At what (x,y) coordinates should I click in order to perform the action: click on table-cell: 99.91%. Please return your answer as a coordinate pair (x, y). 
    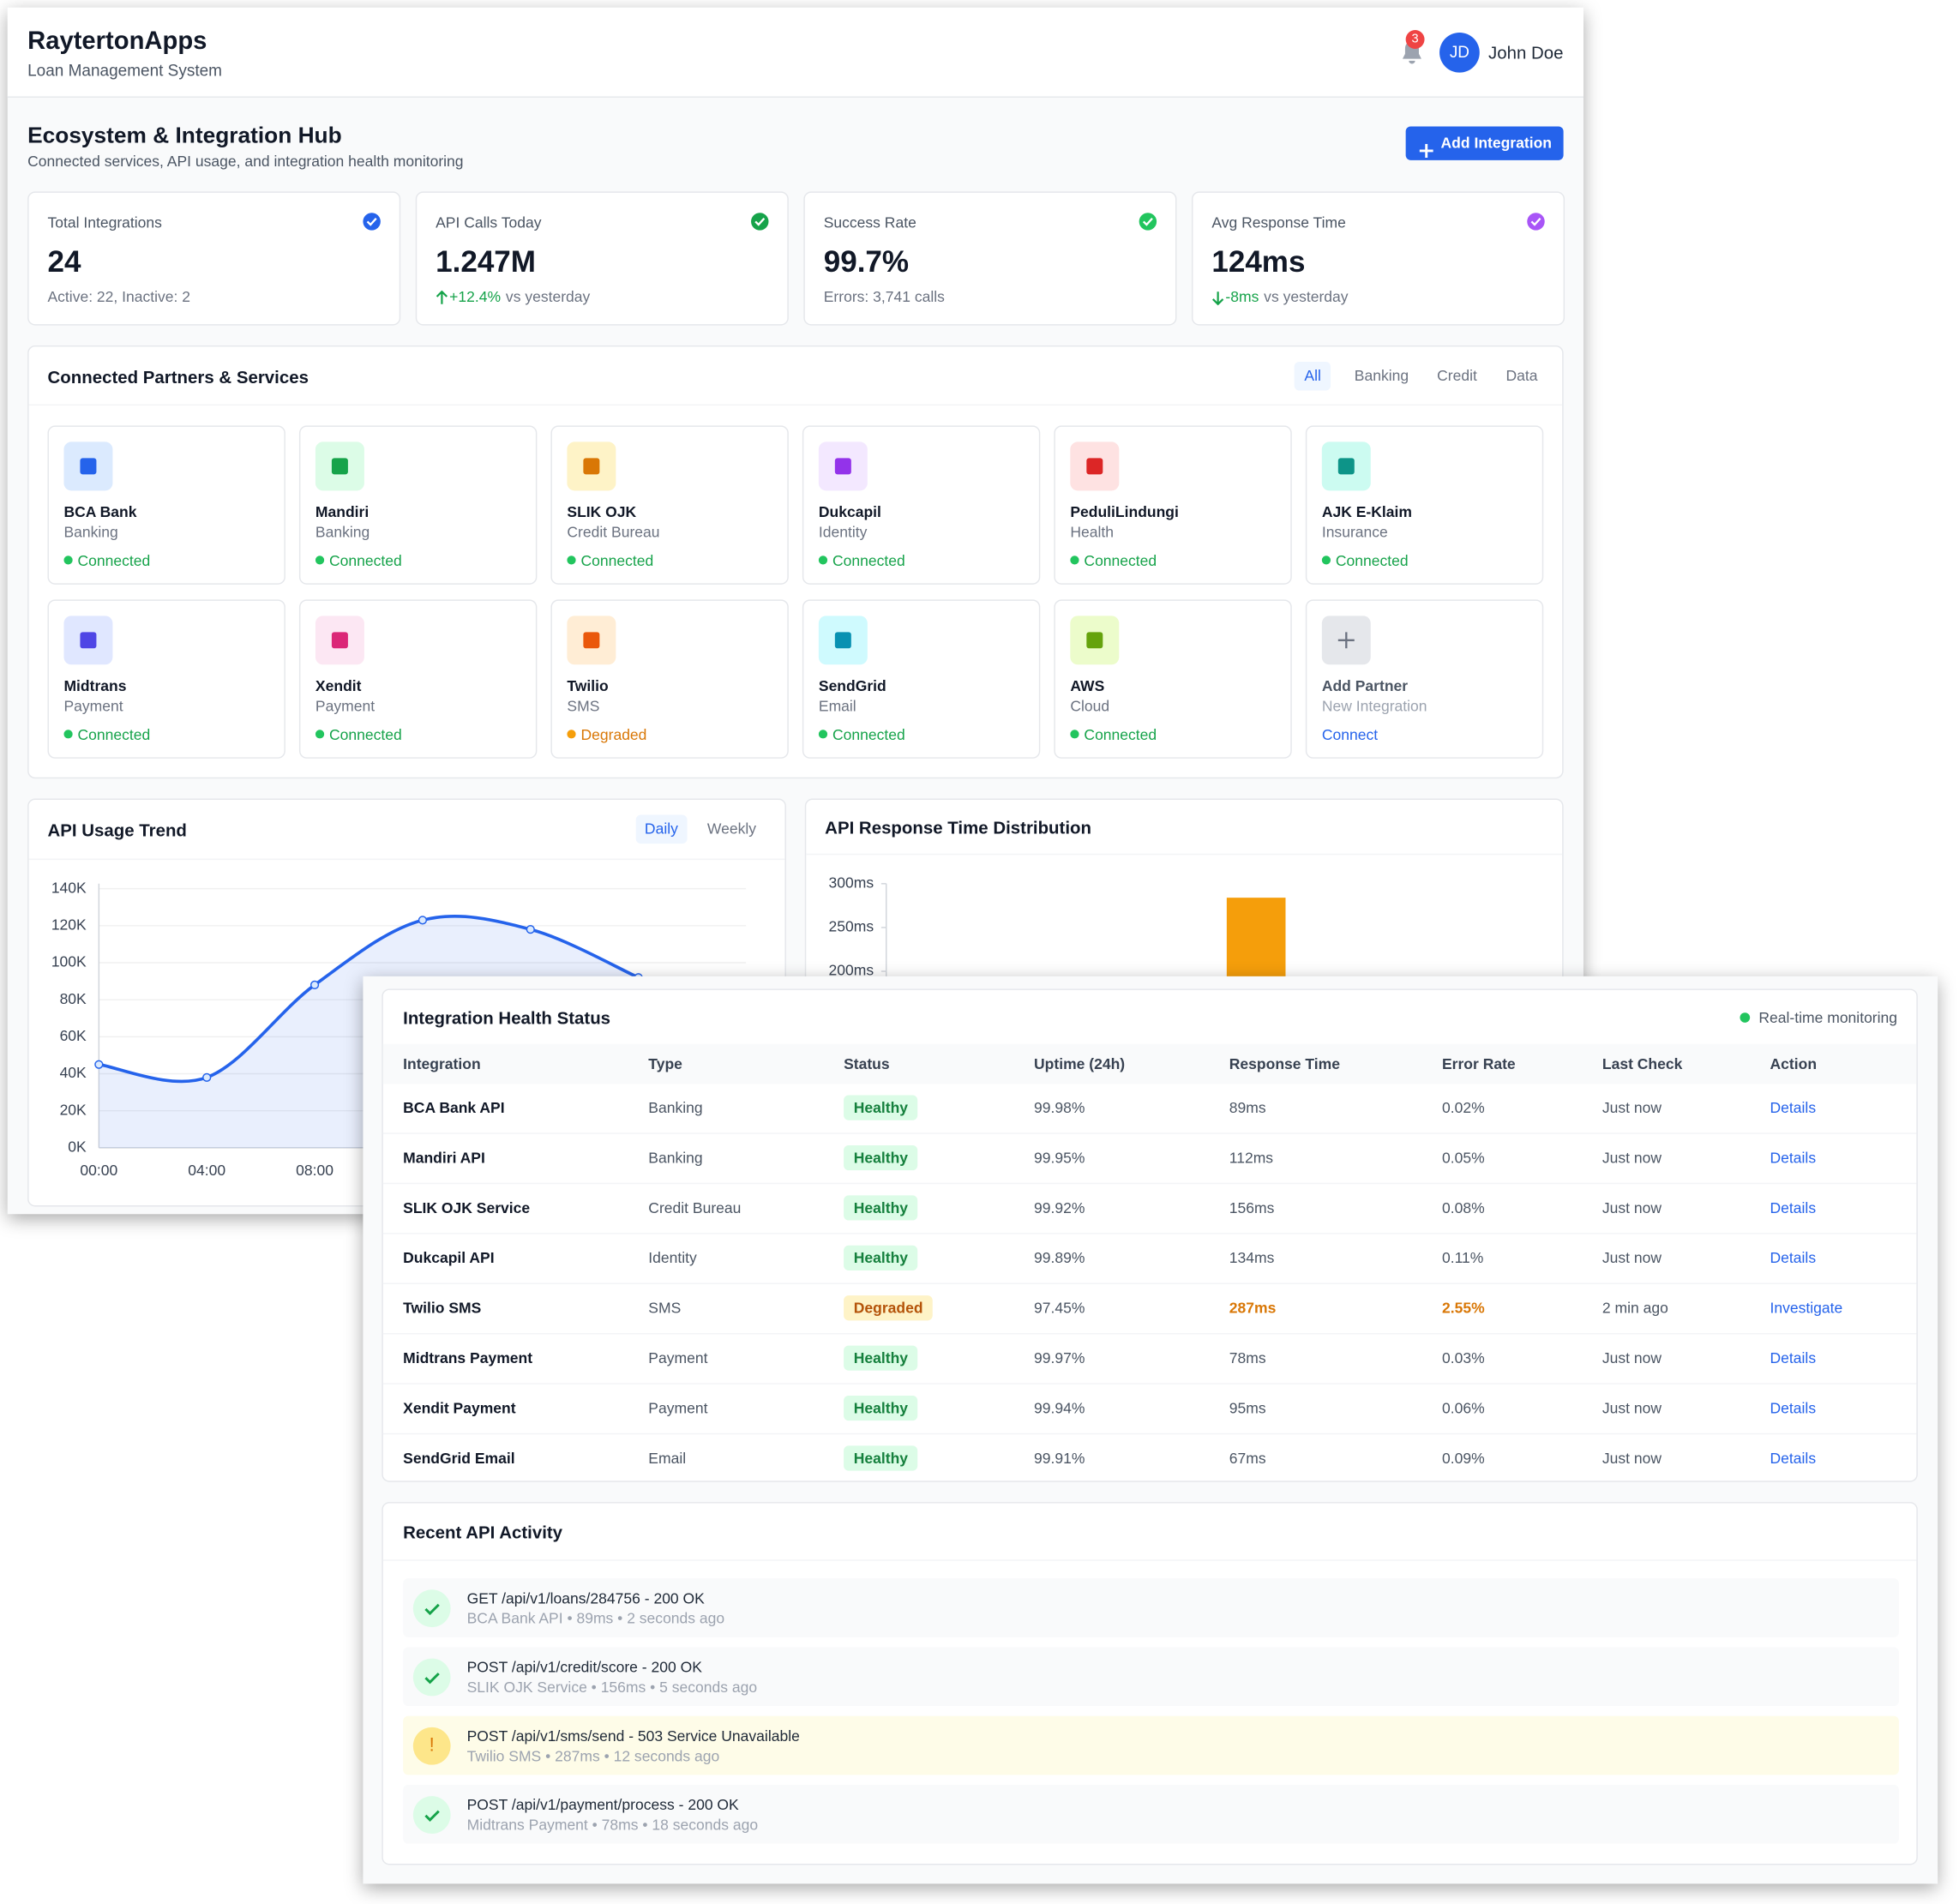
    Looking at the image, I should click on (1059, 1458).